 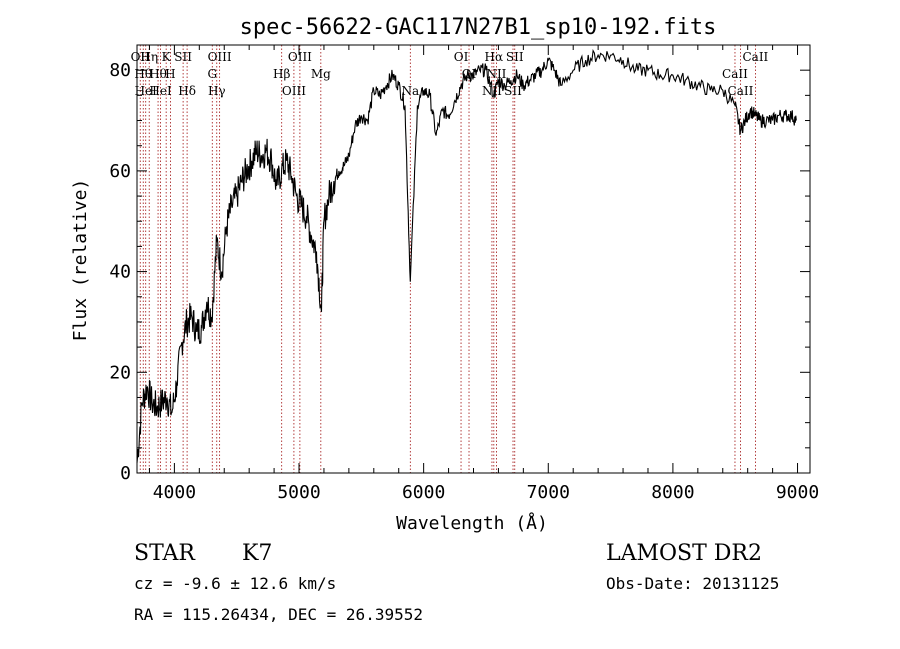 I want to click on x-tick-label-5: 9000, so click(x=797, y=492).